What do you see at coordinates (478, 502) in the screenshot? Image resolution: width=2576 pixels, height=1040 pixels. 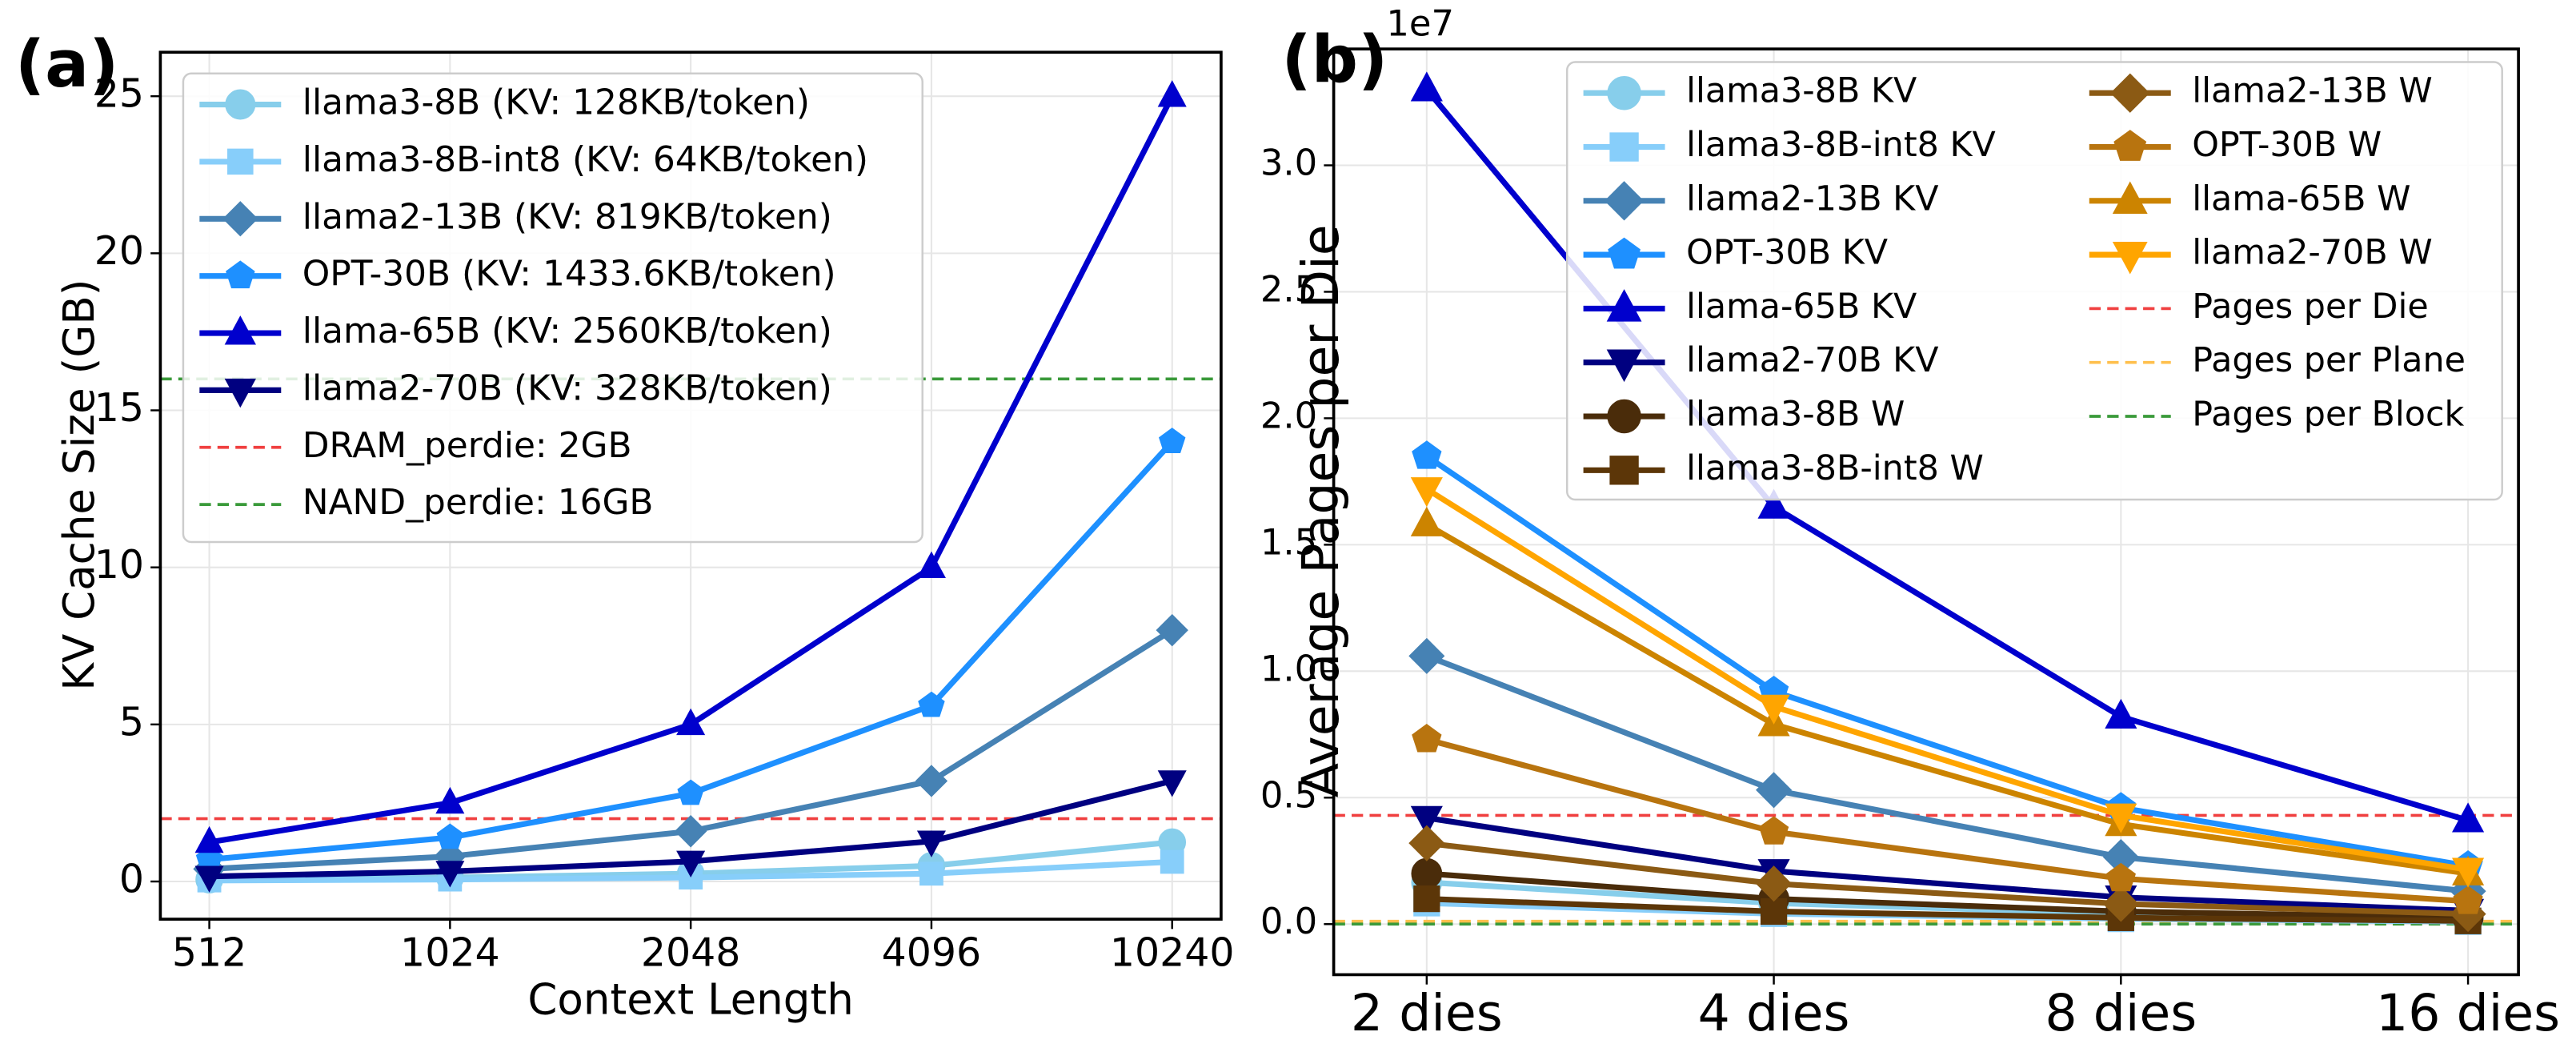 I see `legend-label: NAND_perdie: 16GB` at bounding box center [478, 502].